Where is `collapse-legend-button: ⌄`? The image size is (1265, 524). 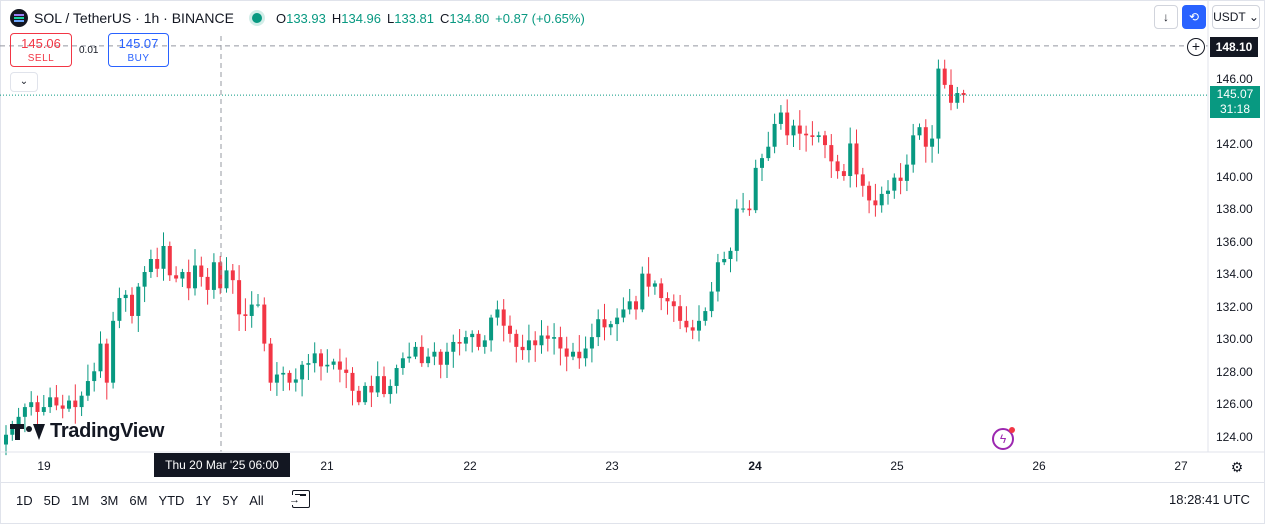
collapse-legend-button: ⌄ is located at coordinates (24, 82).